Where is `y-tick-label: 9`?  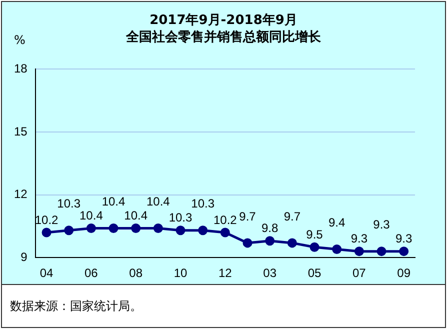 y-tick-label: 9 is located at coordinates (24, 257).